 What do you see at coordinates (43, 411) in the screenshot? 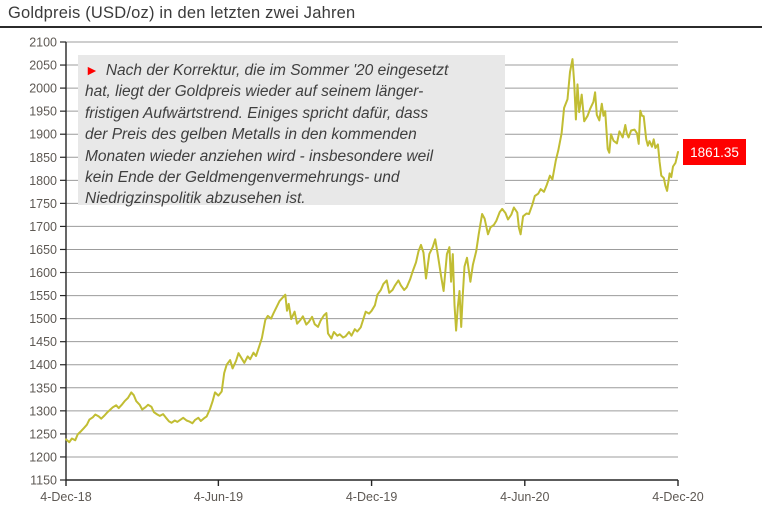
I see `y-tick-label: 1300` at bounding box center [43, 411].